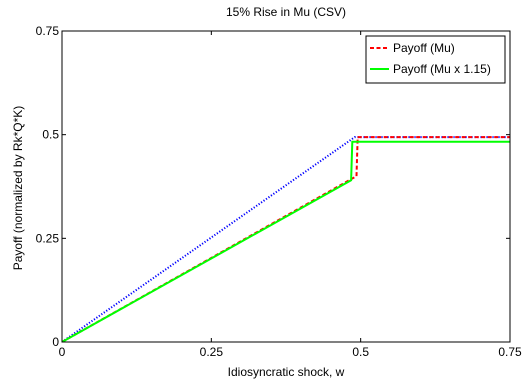  Describe the element at coordinates (18, 188) in the screenshot. I see `y-axis-label: Payoff (normalized by Rk*Q*K)` at that location.